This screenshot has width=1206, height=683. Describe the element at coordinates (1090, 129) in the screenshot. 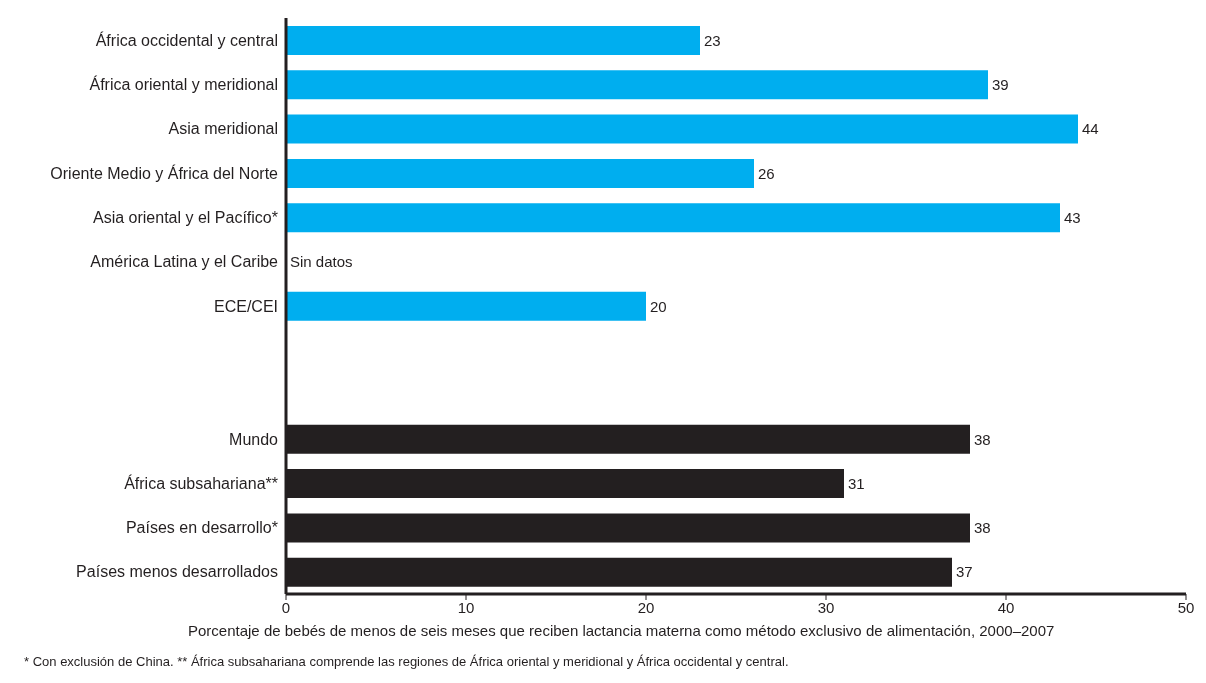

I see `data-label: 44` at that location.